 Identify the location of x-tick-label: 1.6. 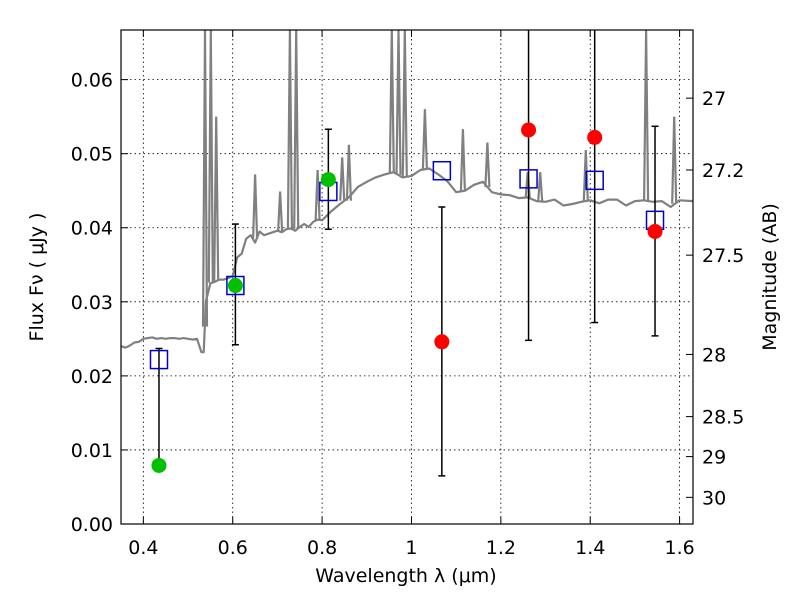
(679, 548).